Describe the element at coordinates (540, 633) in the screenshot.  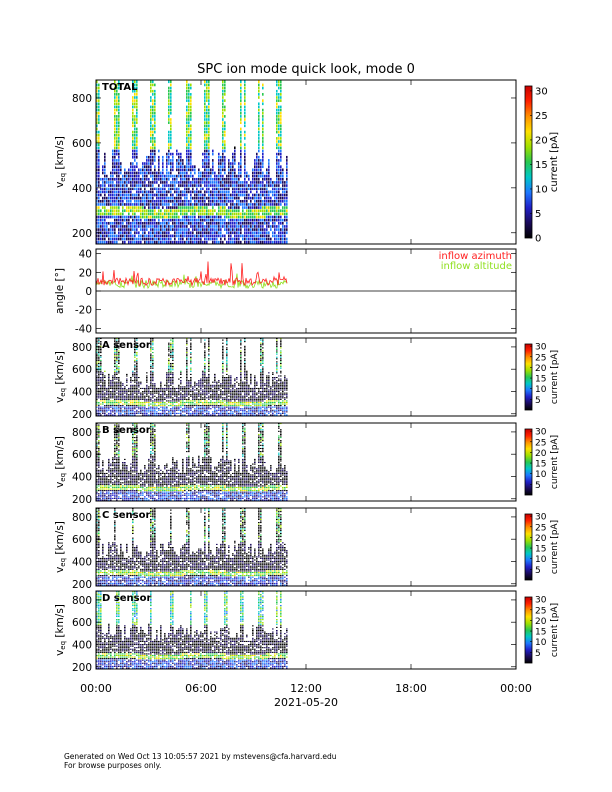
I see `colorbar-D-tick-label-2: 15` at that location.